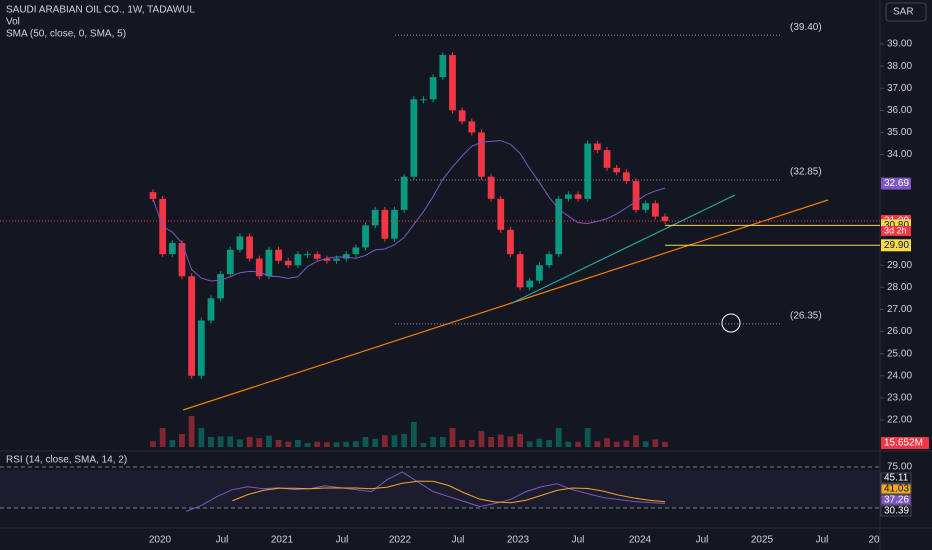 Image resolution: width=932 pixels, height=550 pixels. I want to click on volume-tag, so click(905, 443).